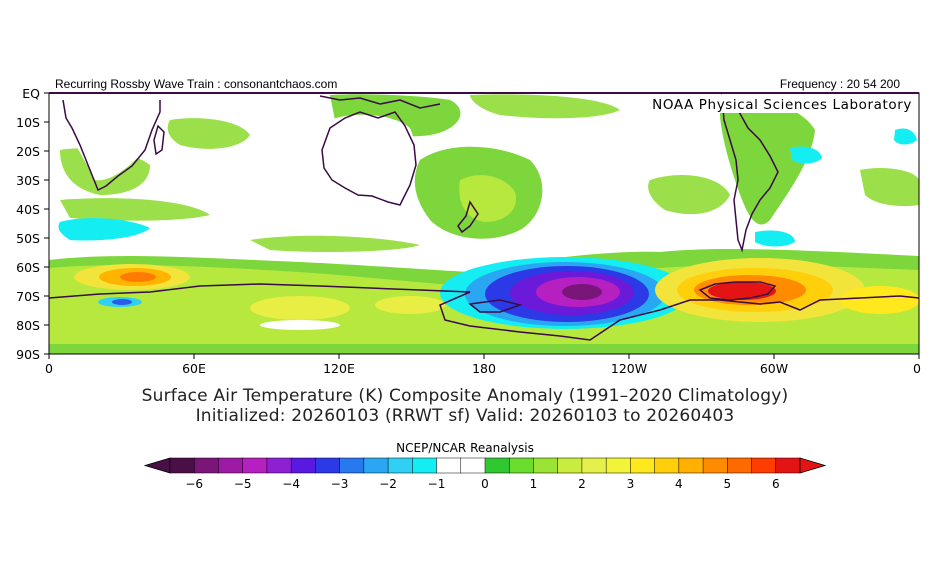  I want to click on colorbar-left-arrow, so click(157, 465).